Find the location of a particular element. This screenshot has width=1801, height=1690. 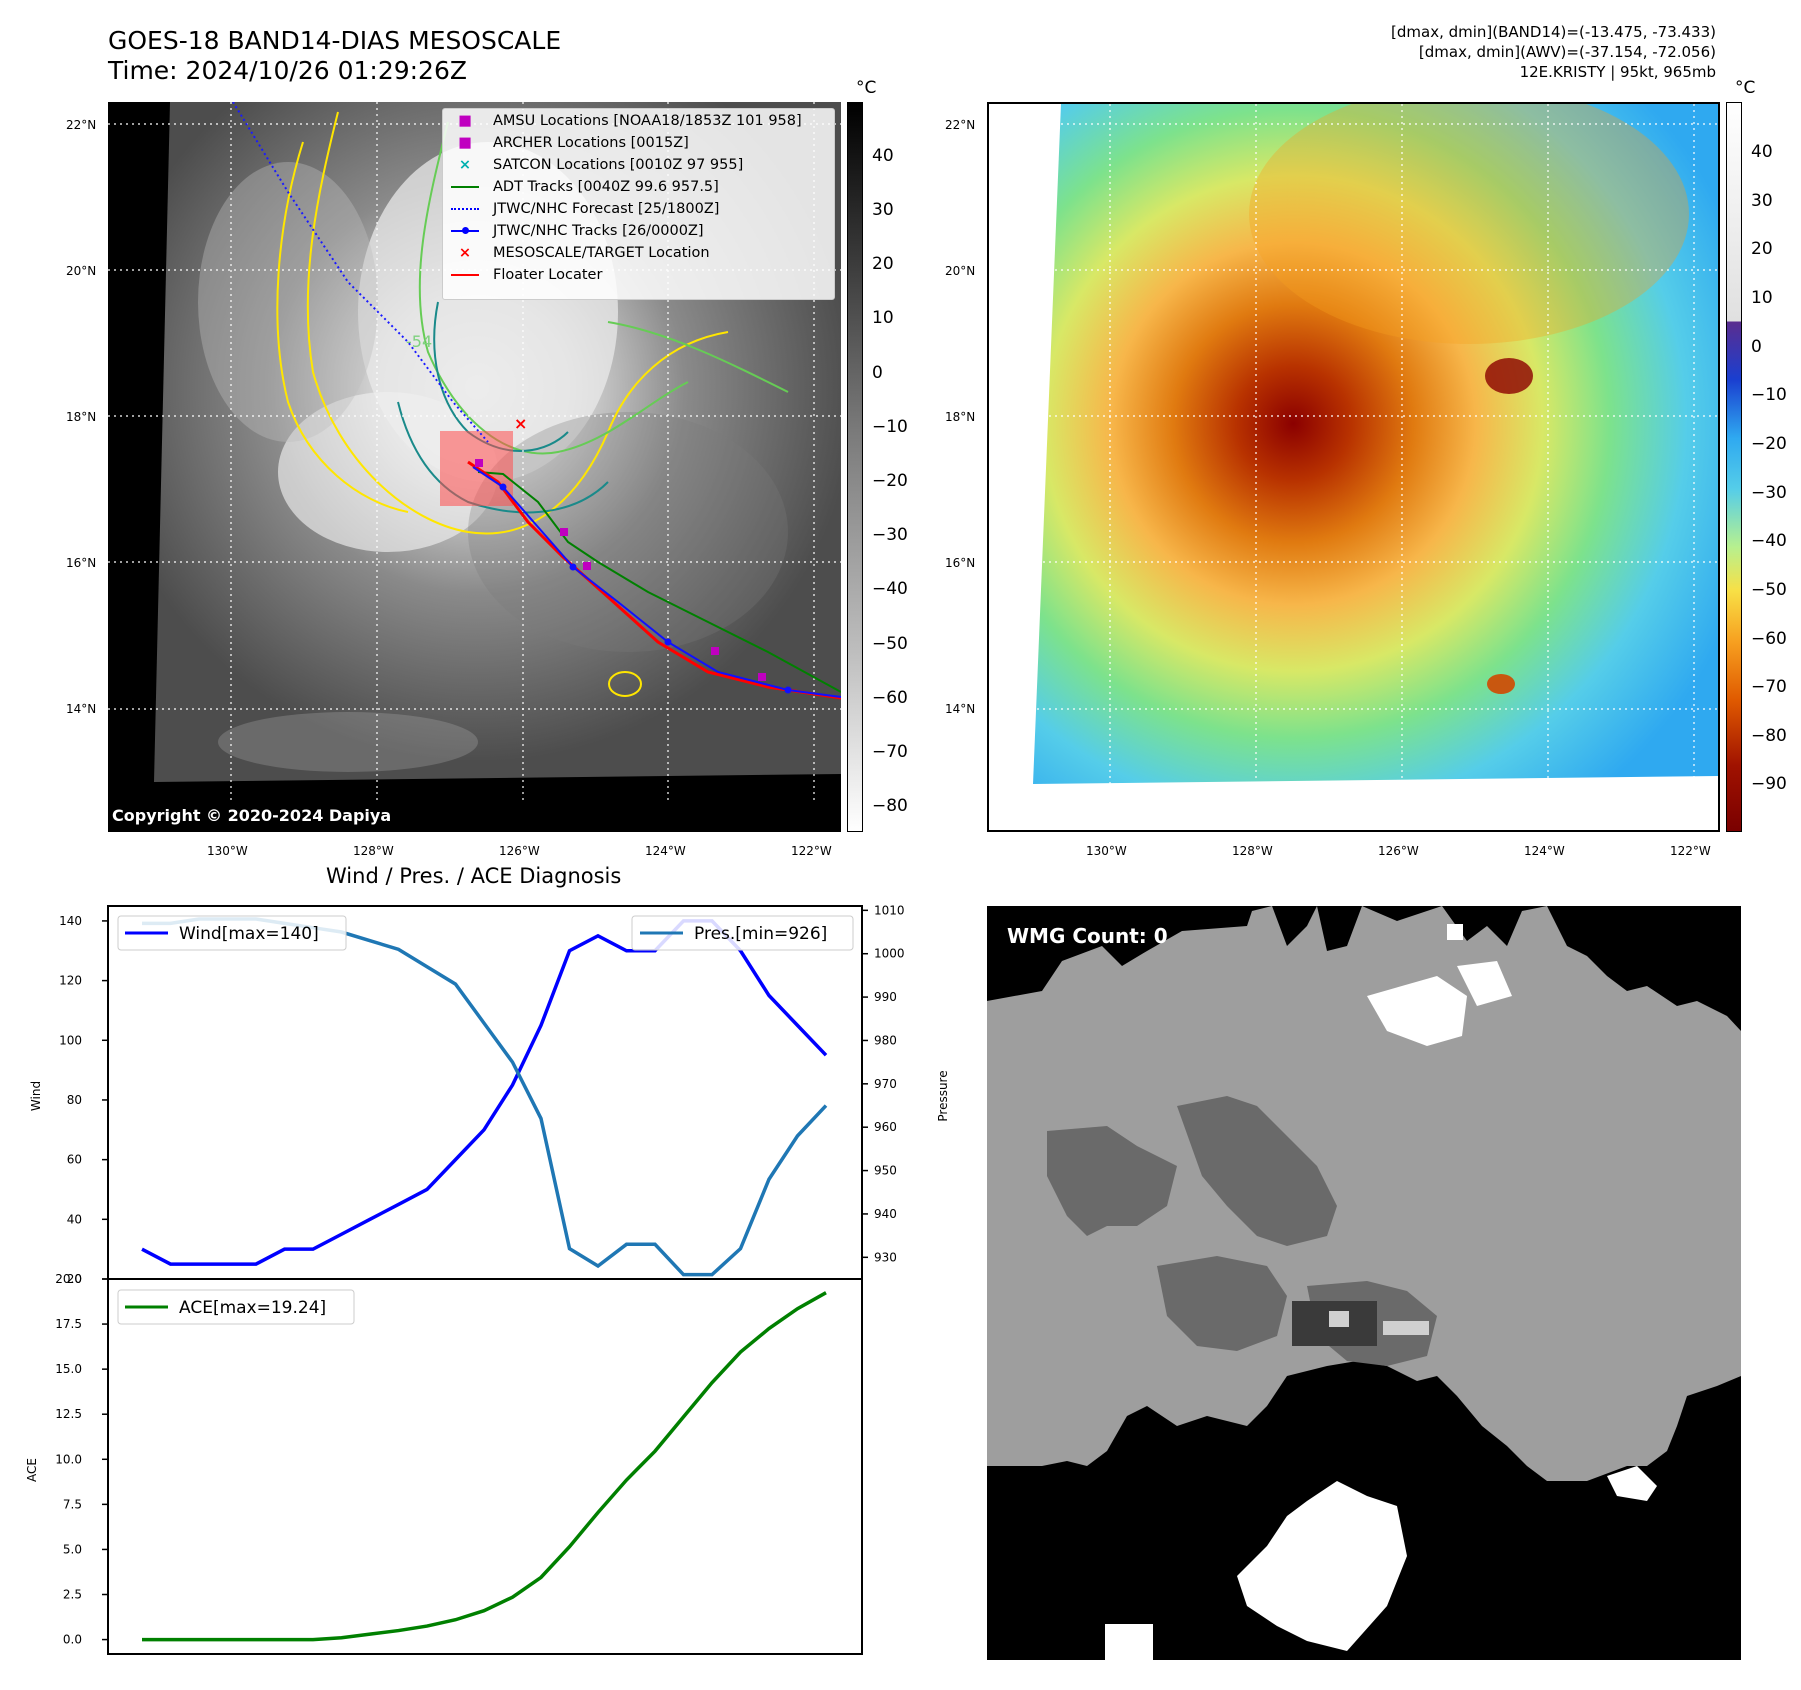

jtwc-track-line is located at coordinates (656, 582).